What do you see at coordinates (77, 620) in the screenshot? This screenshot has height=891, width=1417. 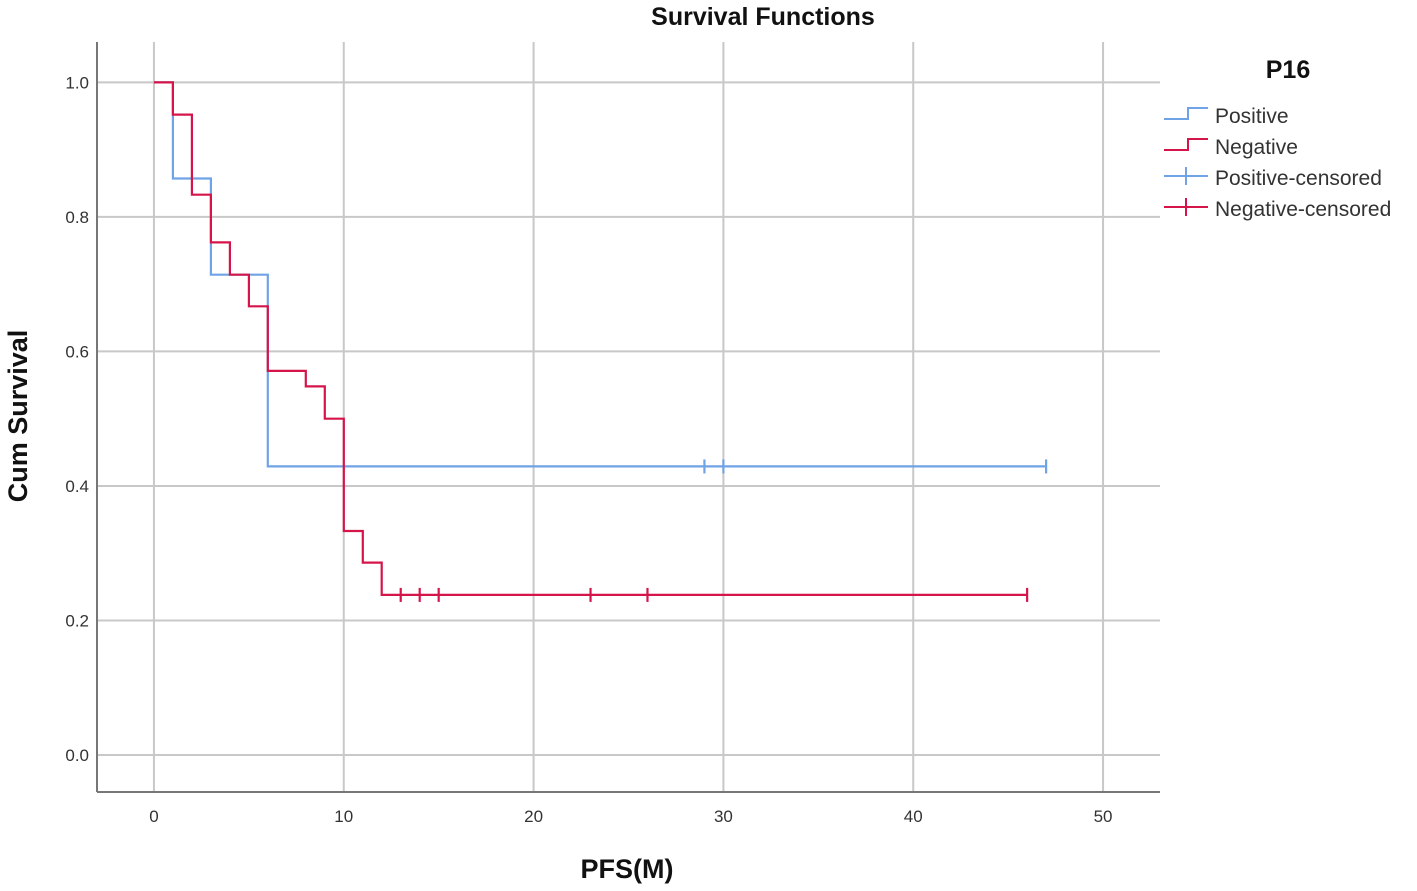 I see `y-tick-label: 0.2` at bounding box center [77, 620].